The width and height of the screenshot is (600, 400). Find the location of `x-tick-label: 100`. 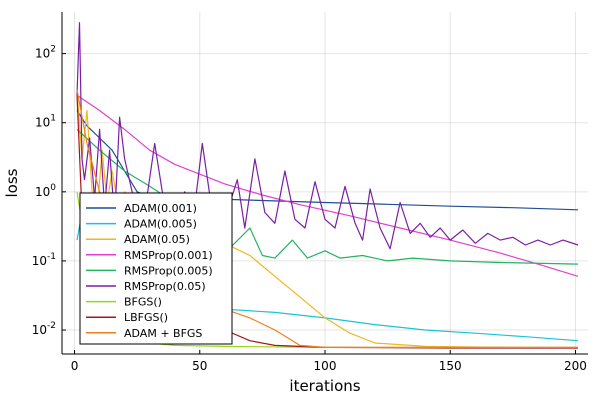

x-tick-label: 100 is located at coordinates (325, 366).